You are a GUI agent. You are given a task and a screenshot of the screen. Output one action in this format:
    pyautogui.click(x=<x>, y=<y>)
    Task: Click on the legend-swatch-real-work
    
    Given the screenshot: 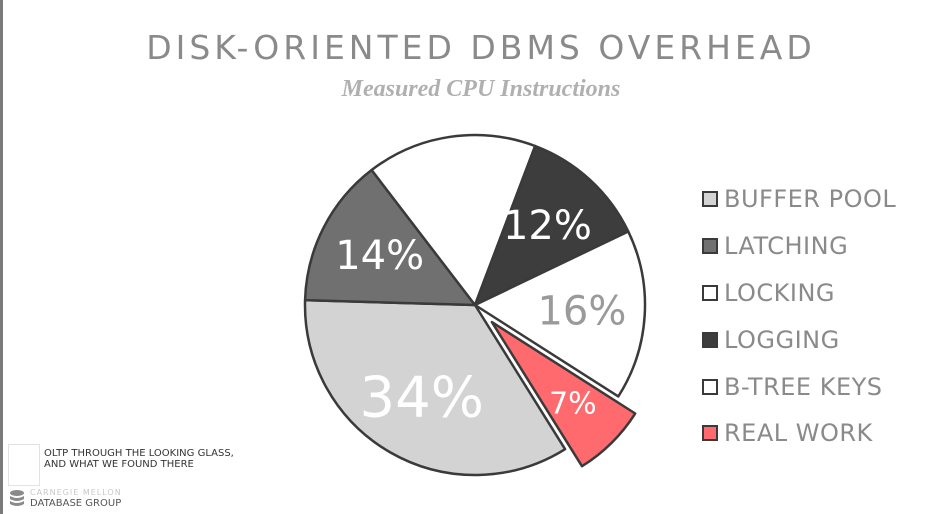 What is the action you would take?
    pyautogui.click(x=710, y=433)
    